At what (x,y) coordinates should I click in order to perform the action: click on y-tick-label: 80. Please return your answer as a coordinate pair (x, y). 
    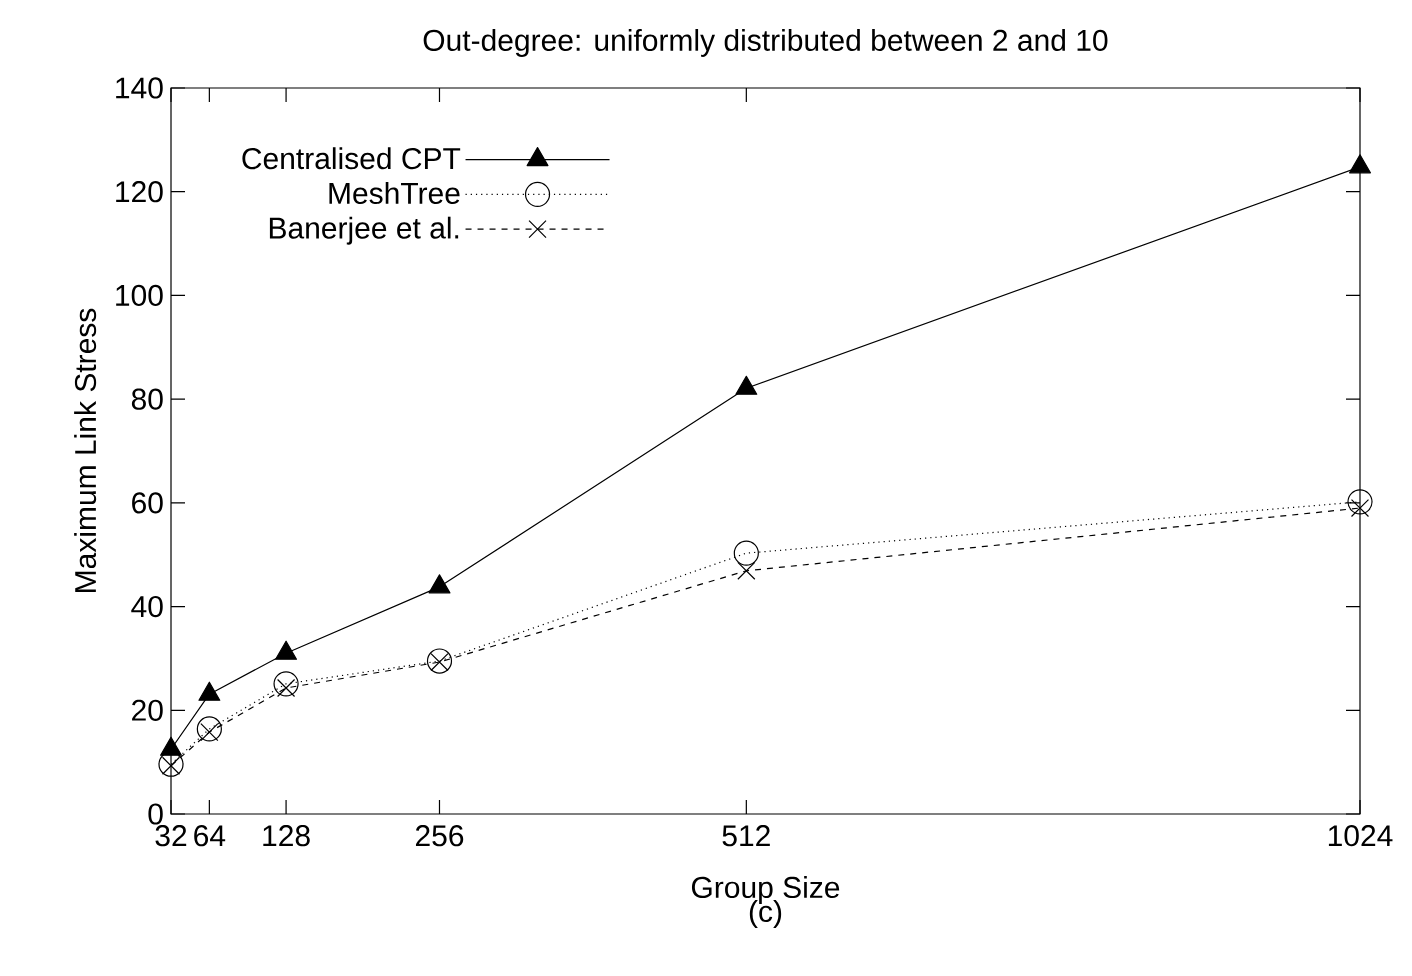
    Looking at the image, I should click on (147, 399).